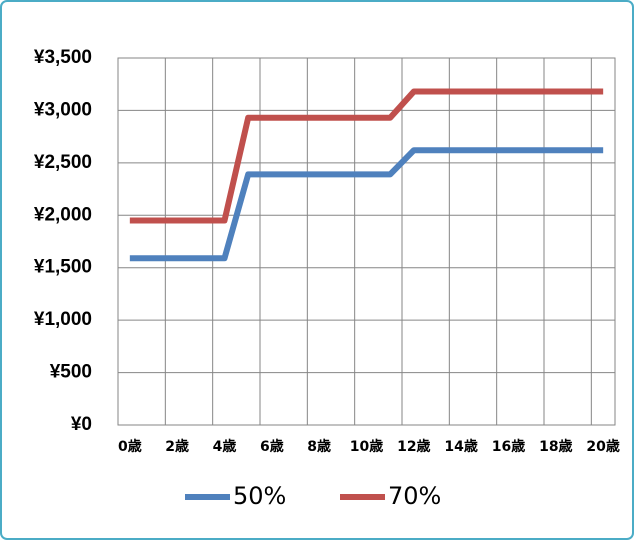  Describe the element at coordinates (63, 214) in the screenshot. I see `y-tick-label: ¥2,000` at that location.